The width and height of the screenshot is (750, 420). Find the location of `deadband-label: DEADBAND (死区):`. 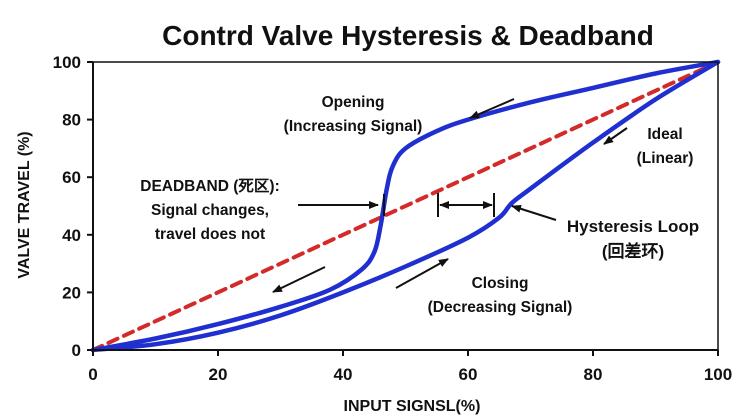

deadband-label: DEADBAND (死区): is located at coordinates (210, 186).